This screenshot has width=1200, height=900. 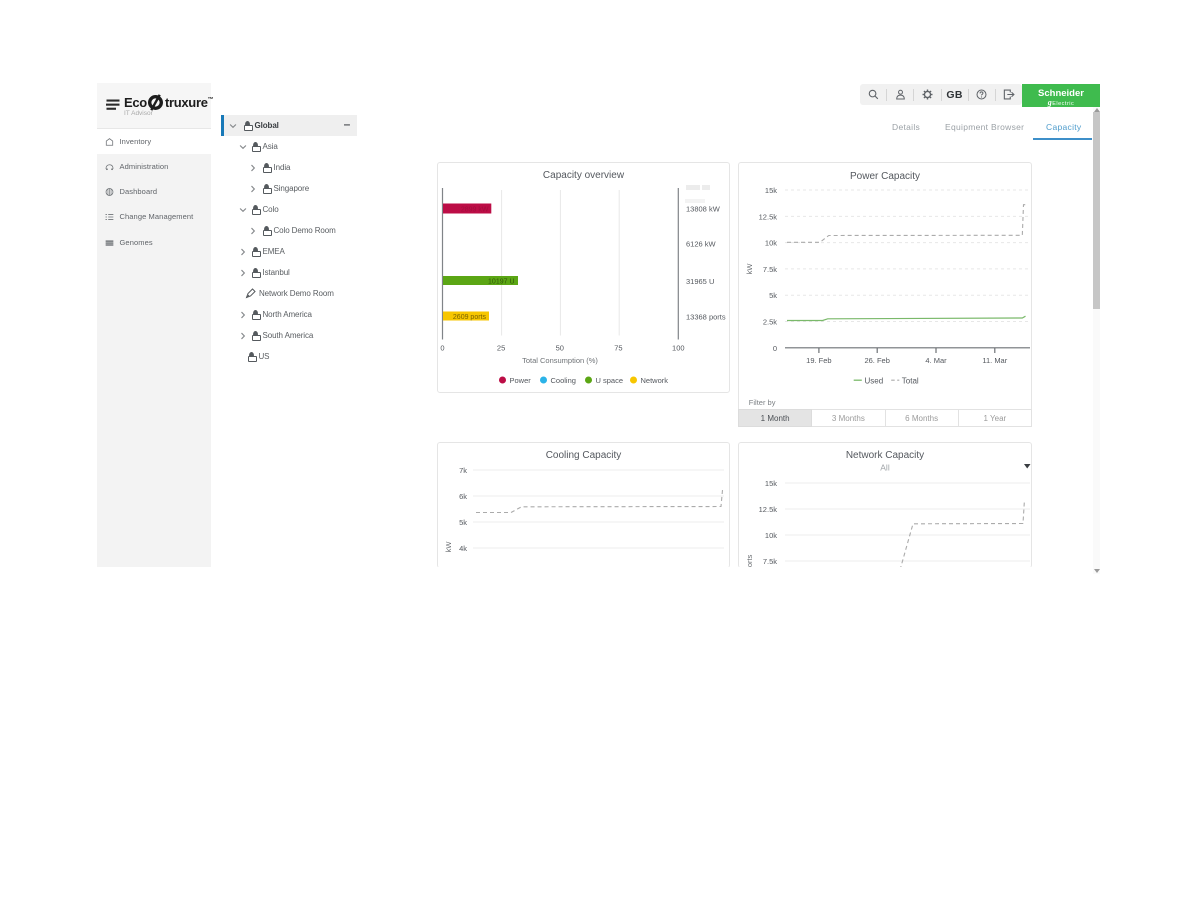 What do you see at coordinates (706, 317) in the screenshot?
I see `svg-text: 13368 ports` at bounding box center [706, 317].